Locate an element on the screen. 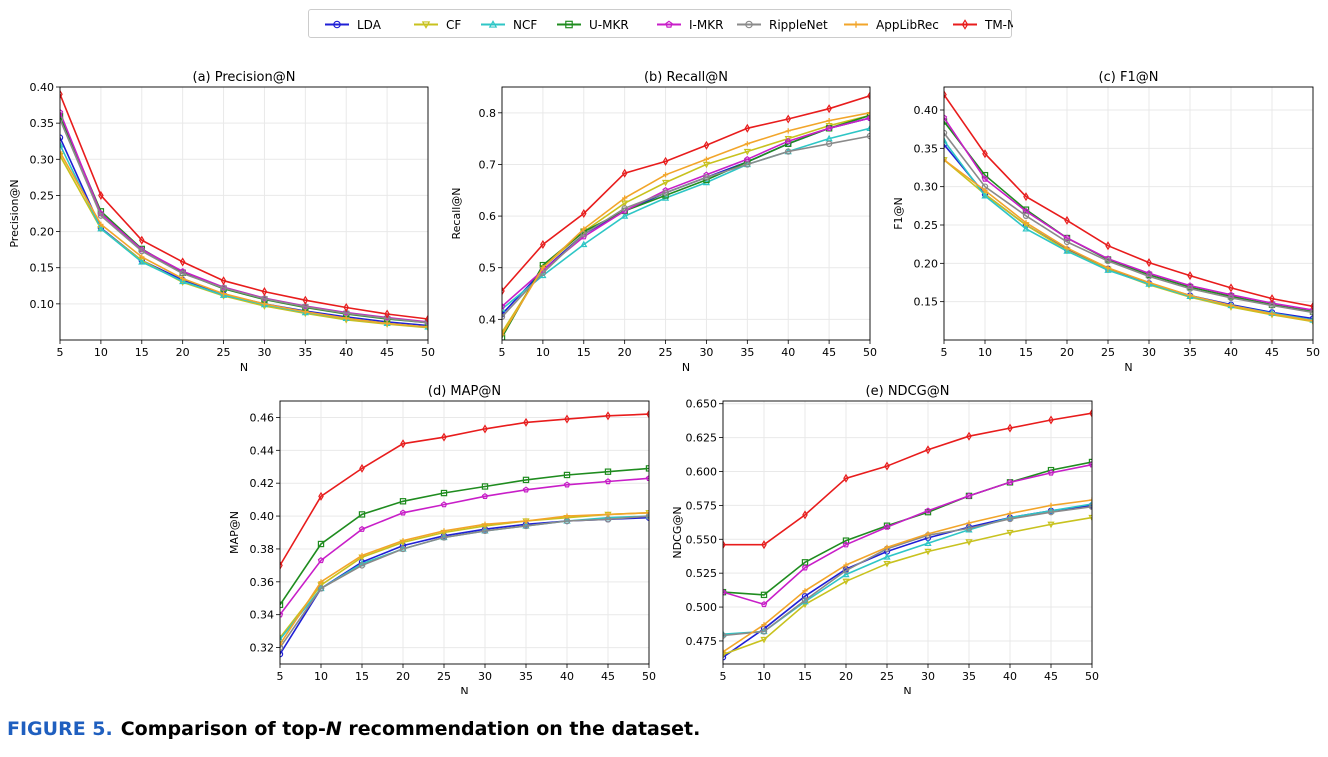  legend-label: TM-MKR is located at coordinates (998, 25).